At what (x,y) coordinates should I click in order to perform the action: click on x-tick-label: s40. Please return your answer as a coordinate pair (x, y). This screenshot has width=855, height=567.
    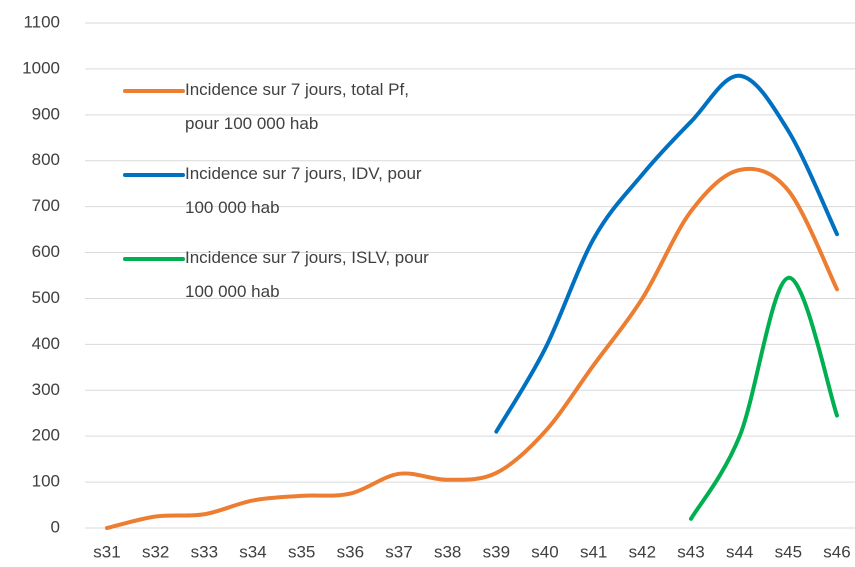
    Looking at the image, I should click on (544, 551).